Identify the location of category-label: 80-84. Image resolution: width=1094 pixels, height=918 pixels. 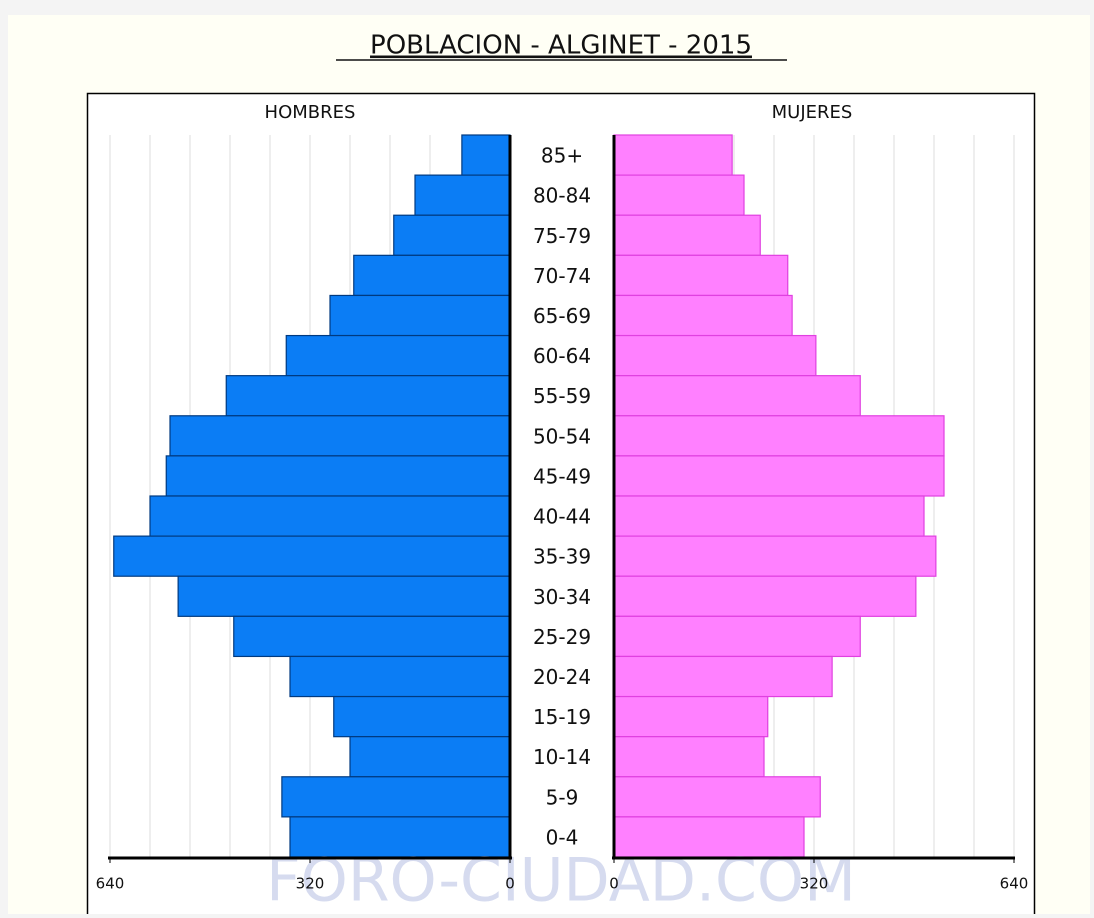
(562, 196).